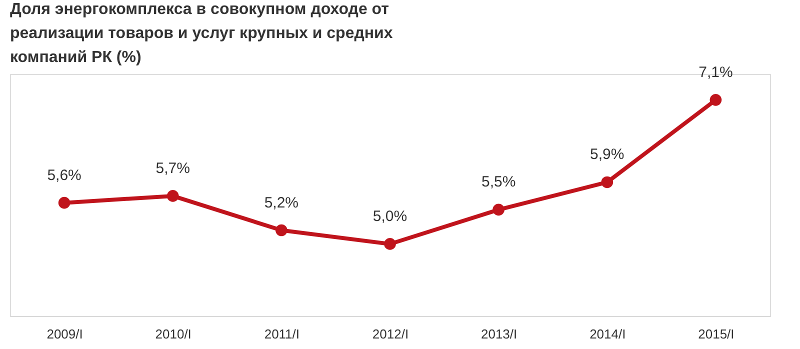 Image resolution: width=800 pixels, height=349 pixels. Describe the element at coordinates (201, 33) in the screenshot. I see `chart-title: Доля энергокомплекса в совокупном доходе от реализации товаров и услуг крупных и средних компаний РК (%)` at that location.